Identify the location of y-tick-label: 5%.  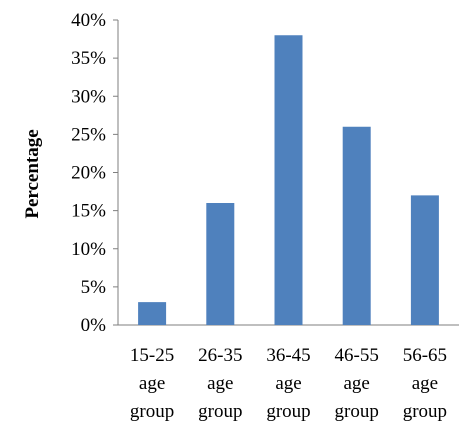
(94, 287).